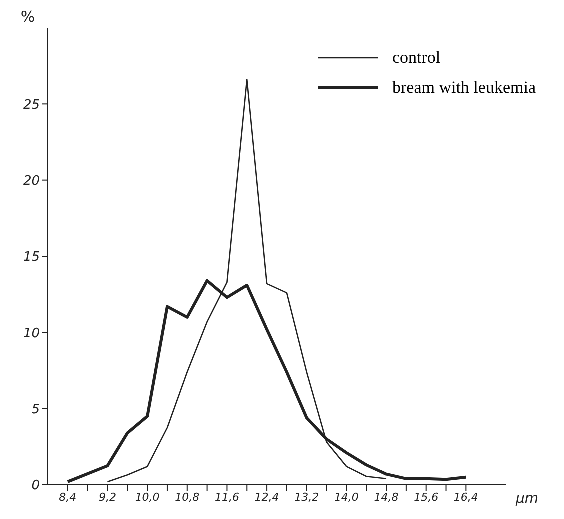 Image resolution: width=564 pixels, height=519 pixels. What do you see at coordinates (31, 181) in the screenshot?
I see `y-tick-label: 20` at bounding box center [31, 181].